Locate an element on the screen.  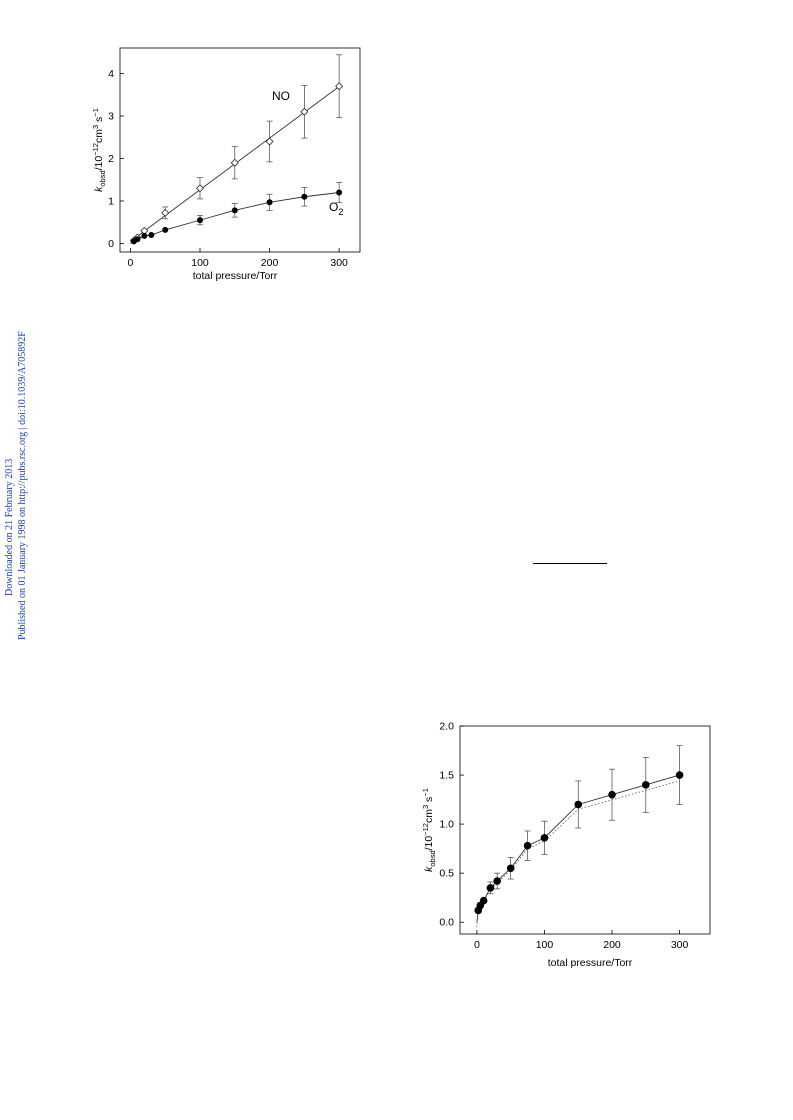
y-tick-label: 0.5 is located at coordinates (446, 874).